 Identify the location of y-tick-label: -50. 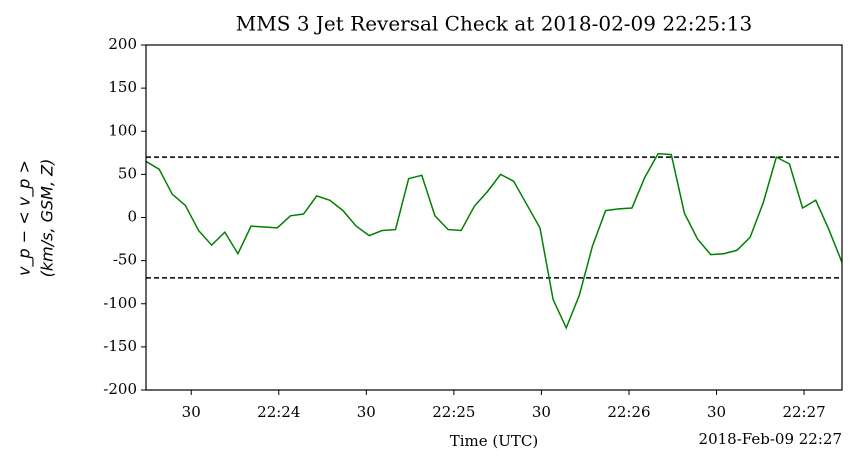
(125, 260).